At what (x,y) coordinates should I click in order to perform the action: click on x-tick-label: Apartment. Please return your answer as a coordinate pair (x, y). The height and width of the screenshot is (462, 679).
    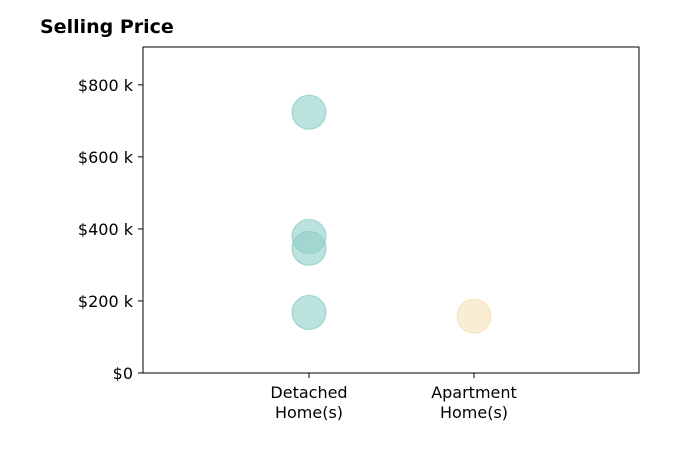
    Looking at the image, I should click on (474, 392).